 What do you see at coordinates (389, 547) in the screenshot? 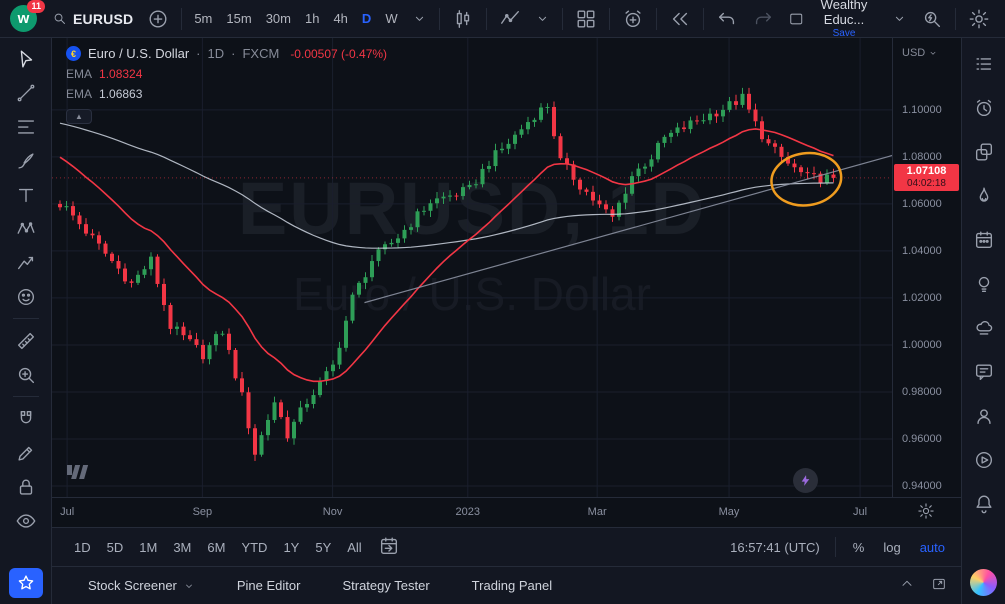
I see `go-to-date-button` at bounding box center [389, 547].